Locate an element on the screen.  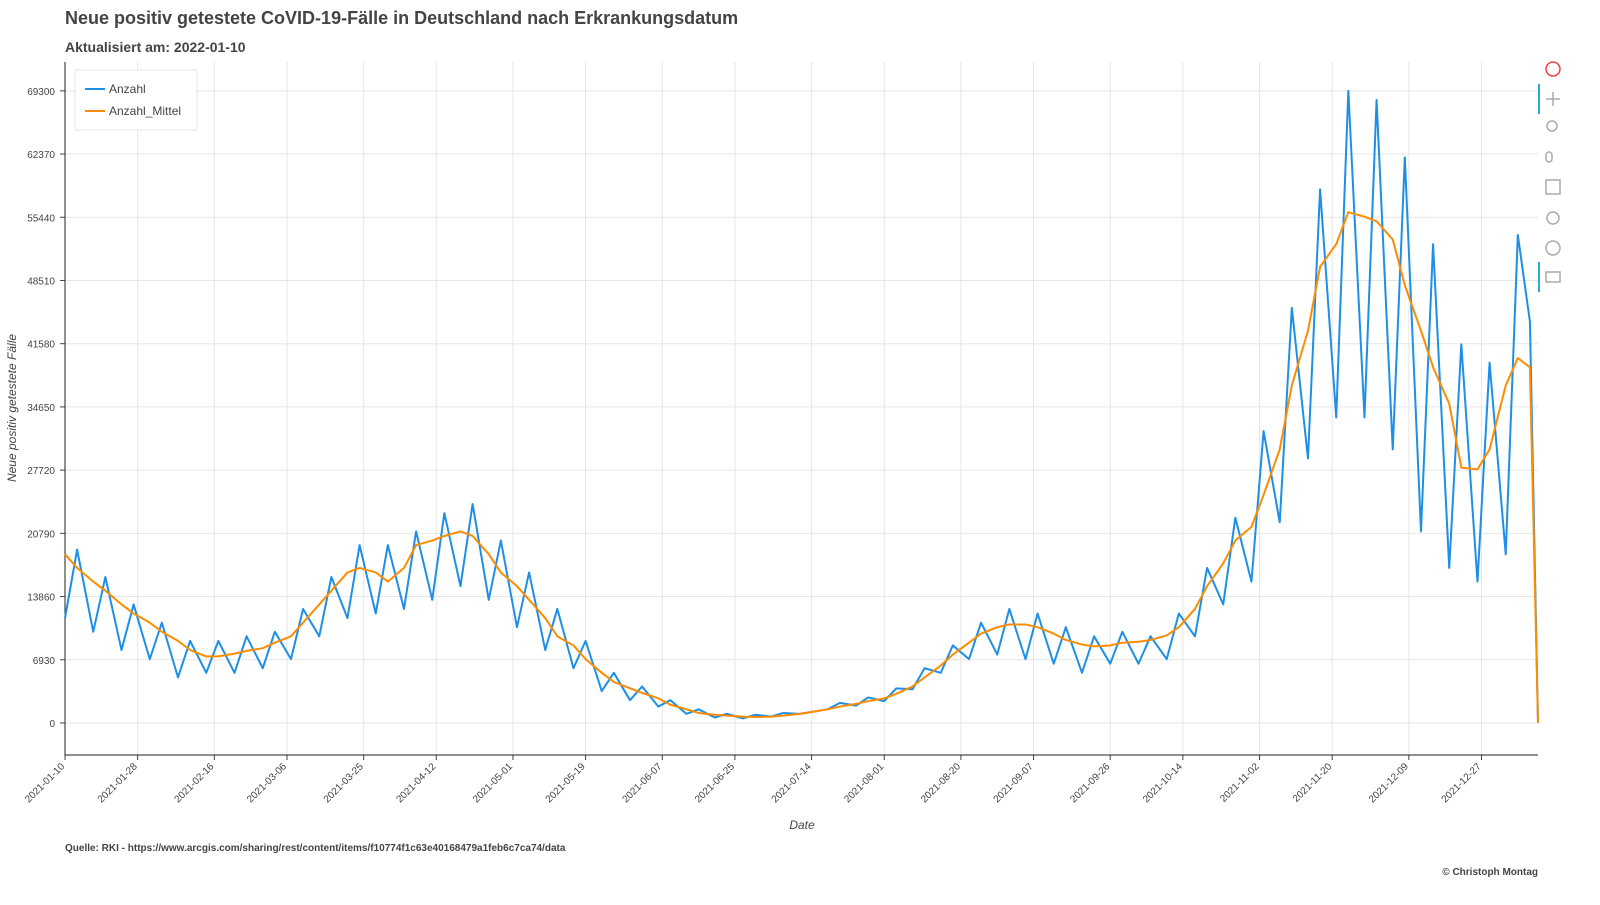
y-tick-label: 6930 is located at coordinates (44, 661).